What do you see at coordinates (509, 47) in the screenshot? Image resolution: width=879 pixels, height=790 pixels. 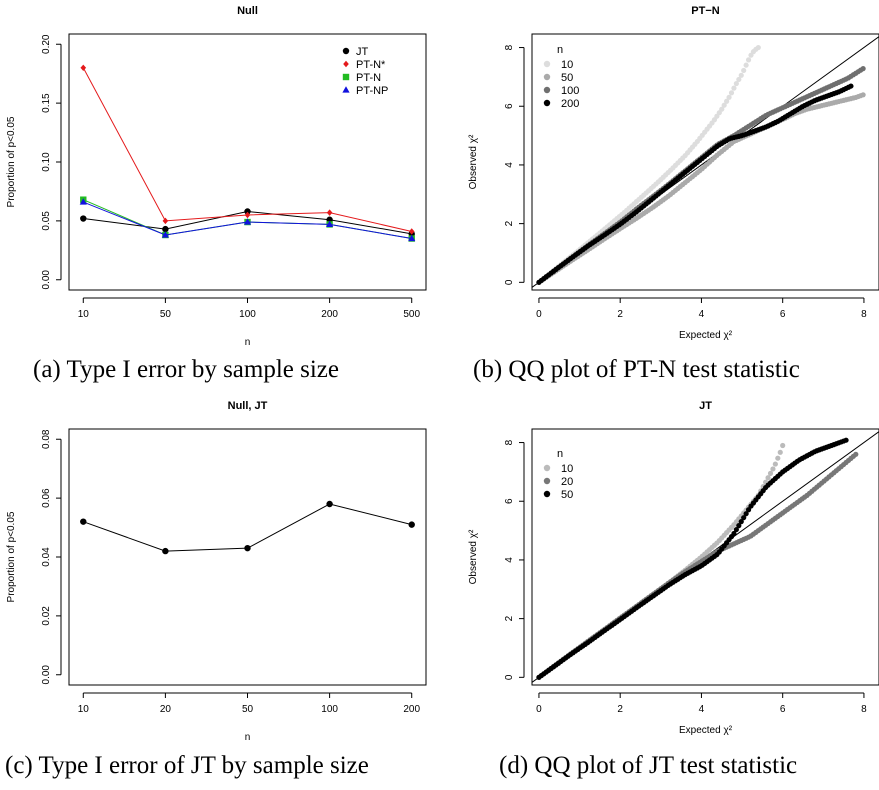 I see `y-tick-label: 8` at bounding box center [509, 47].